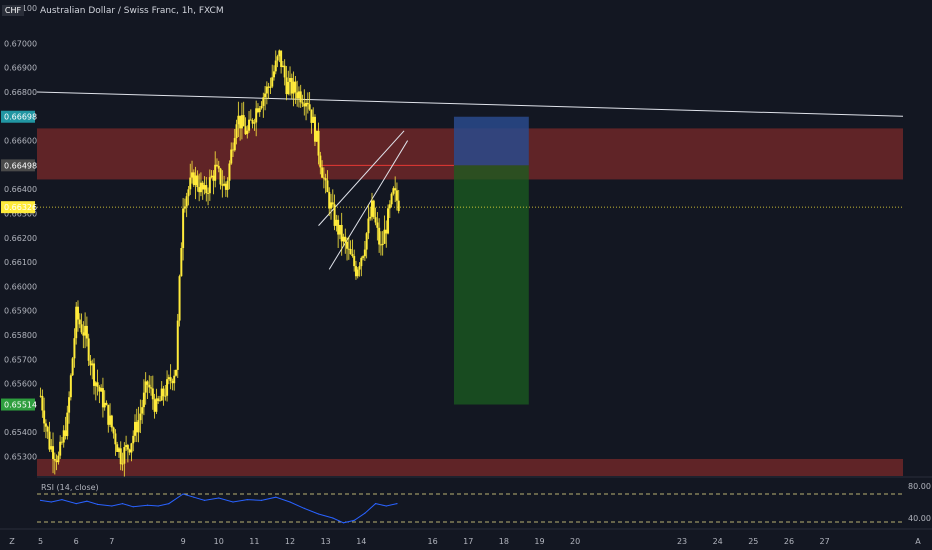 This screenshot has height=550, width=932. What do you see at coordinates (825, 541) in the screenshot?
I see `time-axis-label: 27` at bounding box center [825, 541].